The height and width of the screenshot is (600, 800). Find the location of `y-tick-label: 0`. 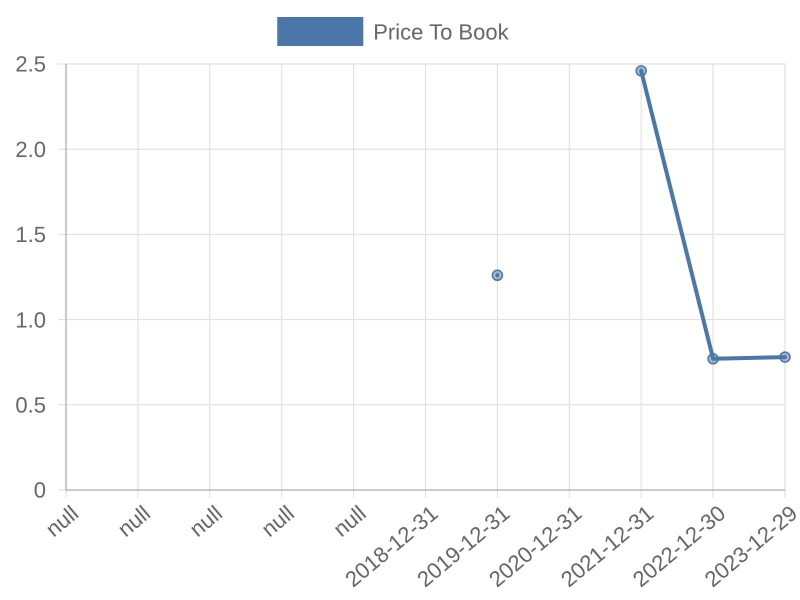

y-tick-label: 0 is located at coordinates (40, 490).